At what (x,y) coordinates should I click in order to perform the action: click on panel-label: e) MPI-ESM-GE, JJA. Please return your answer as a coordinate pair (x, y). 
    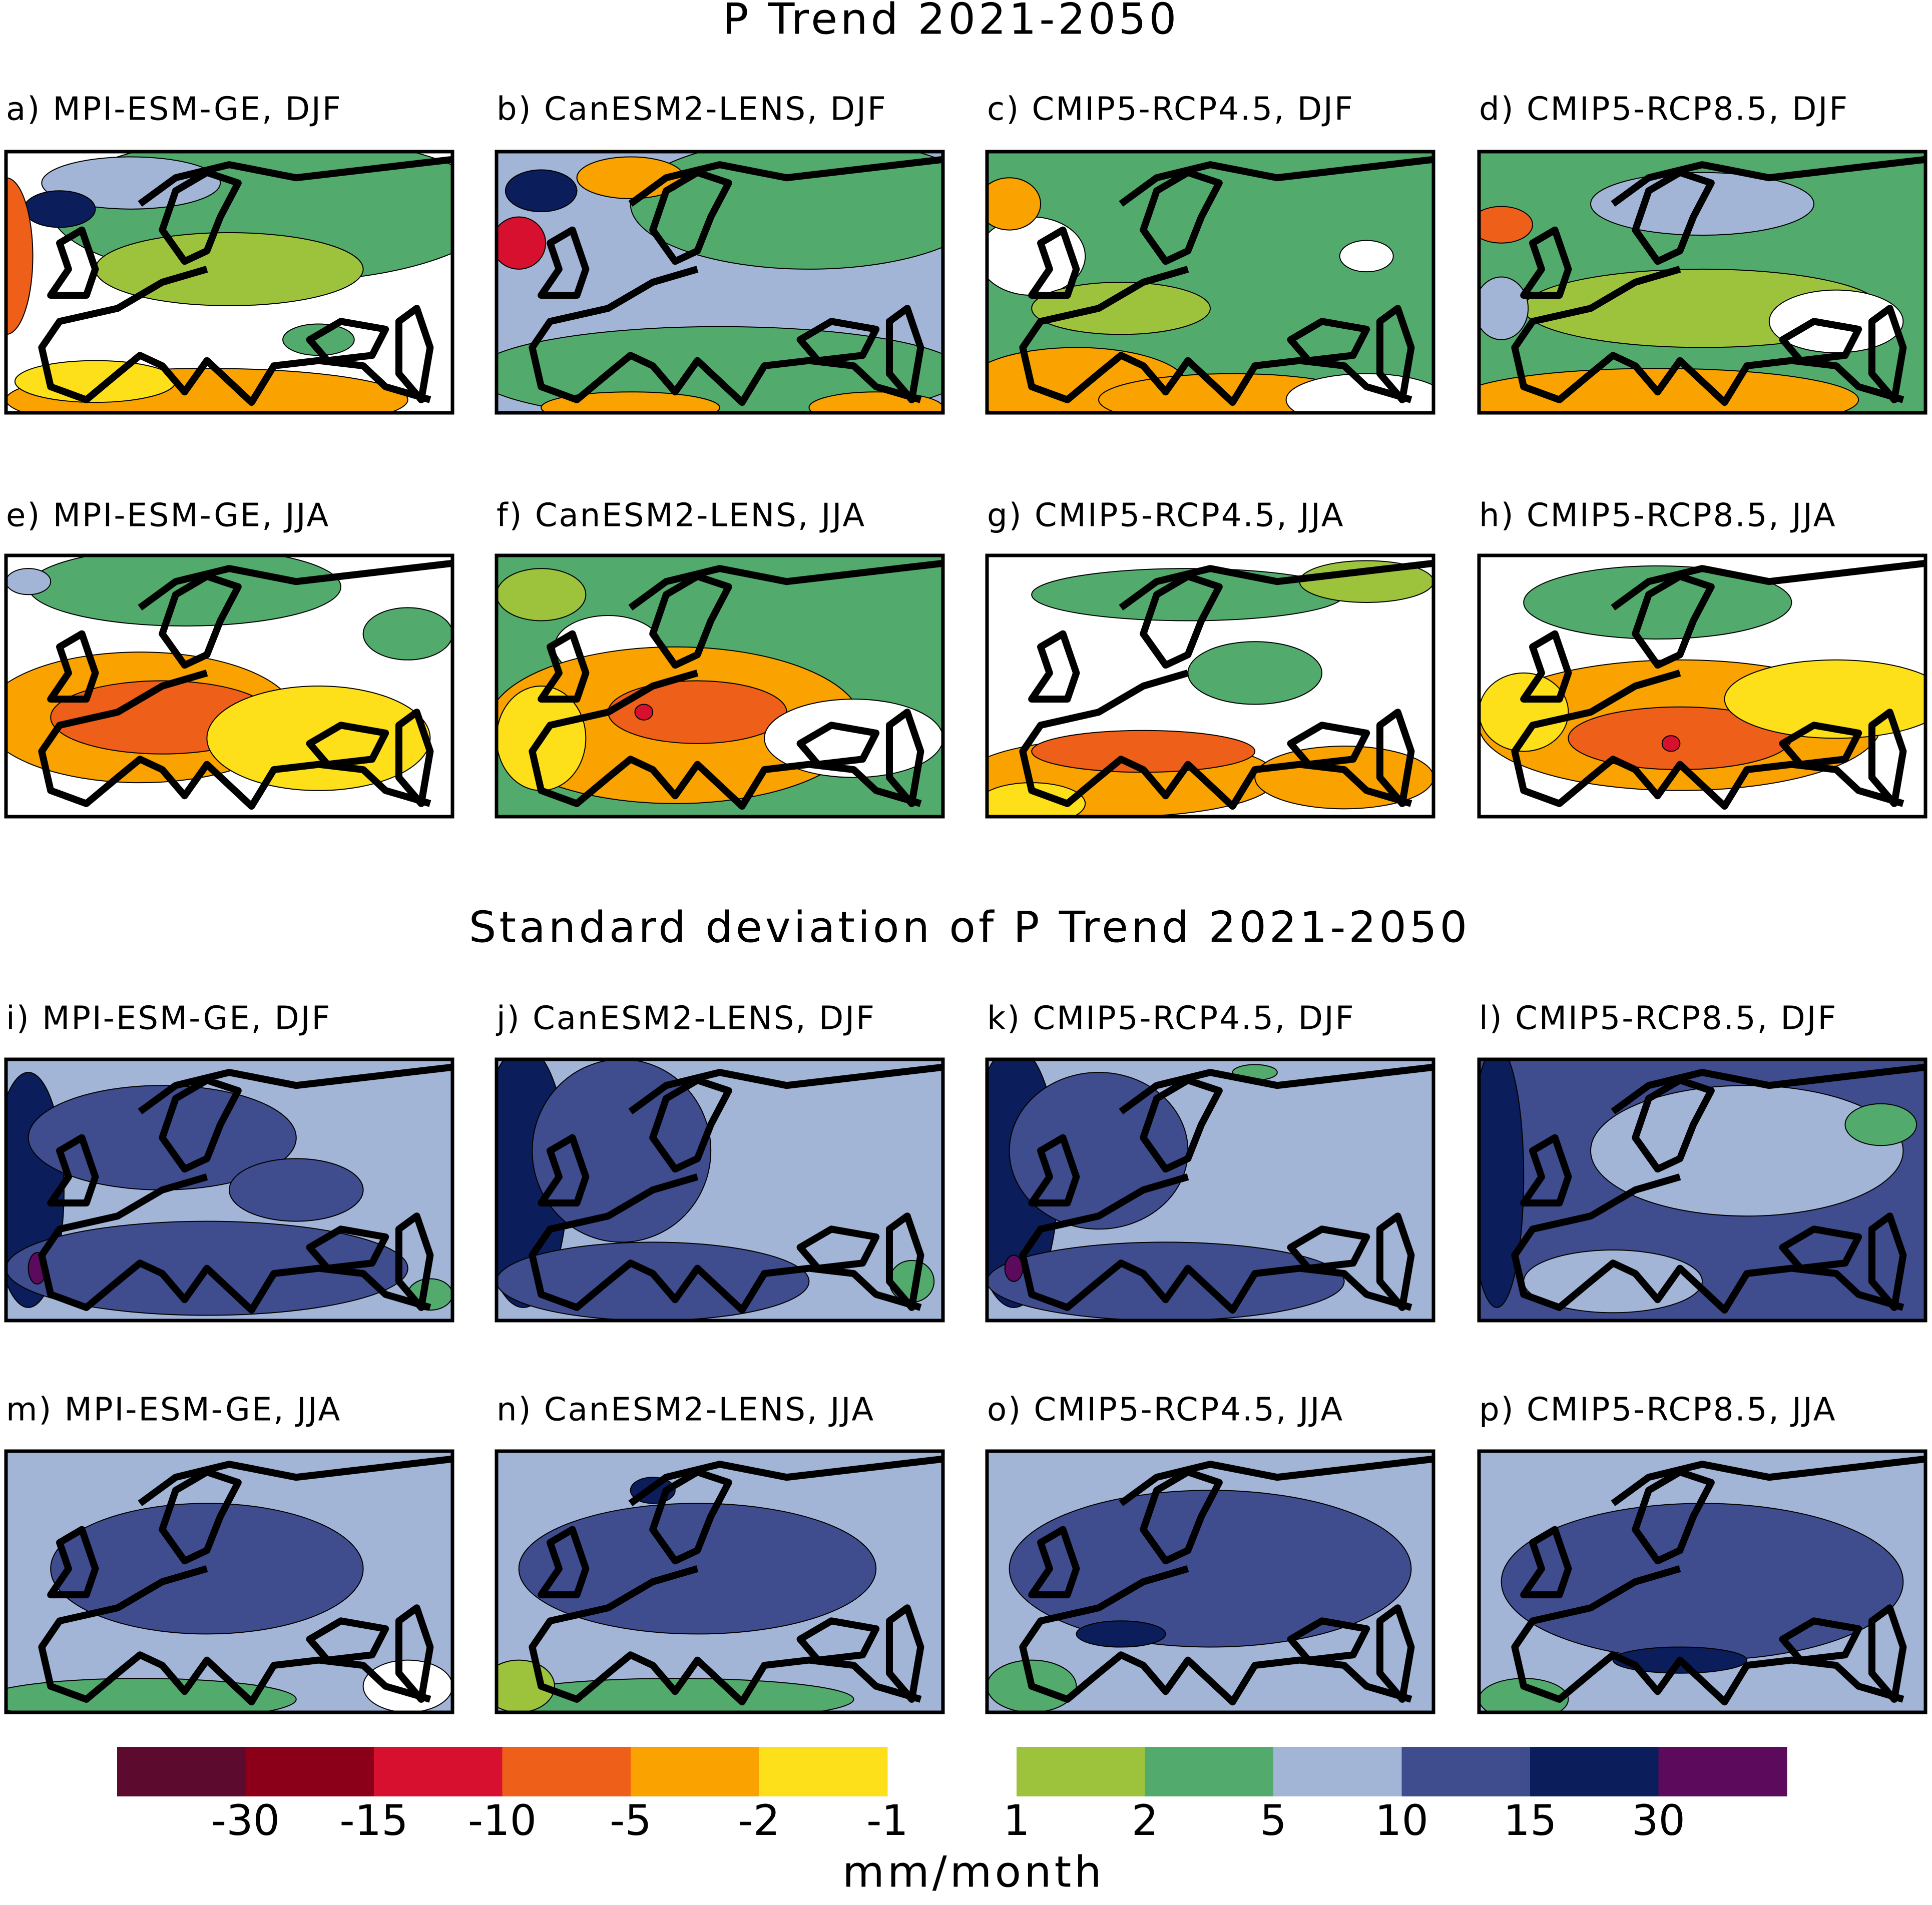
    Looking at the image, I should click on (168, 515).